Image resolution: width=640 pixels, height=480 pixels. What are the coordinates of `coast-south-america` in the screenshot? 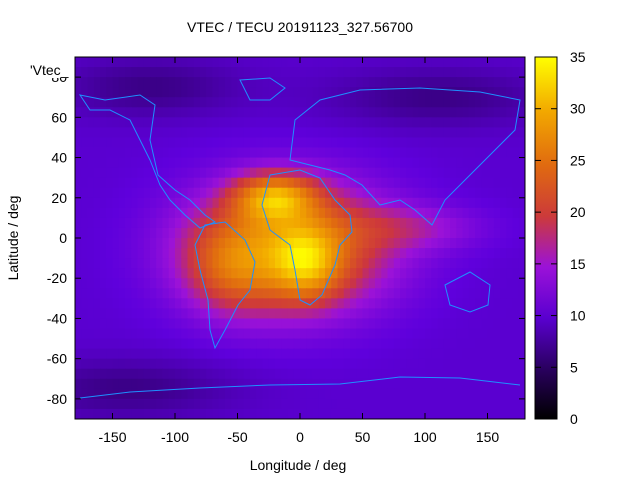 It's located at (225, 285).